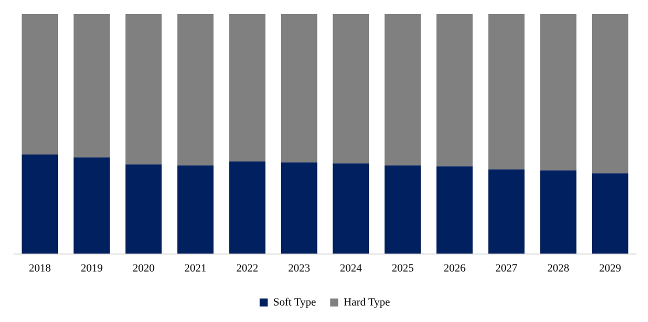  I want to click on x-tick-label: 2019, so click(92, 268).